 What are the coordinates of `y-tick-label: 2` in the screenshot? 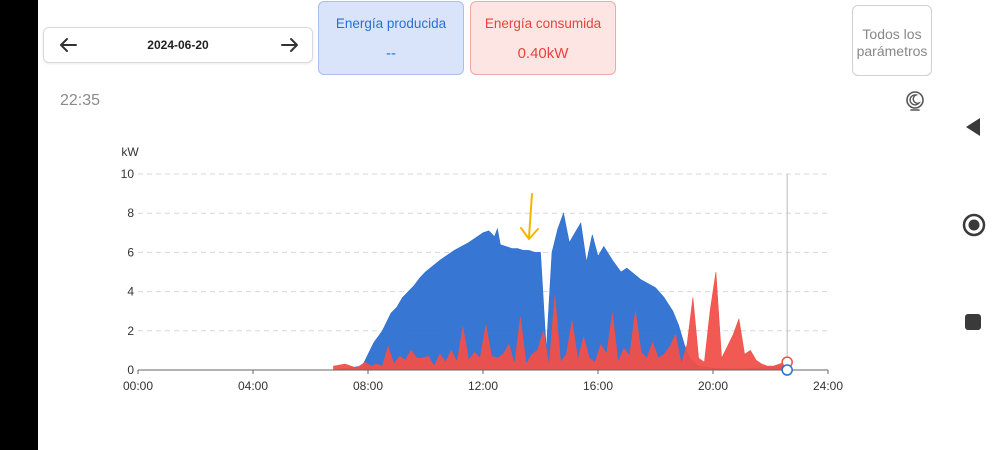 It's located at (130, 331).